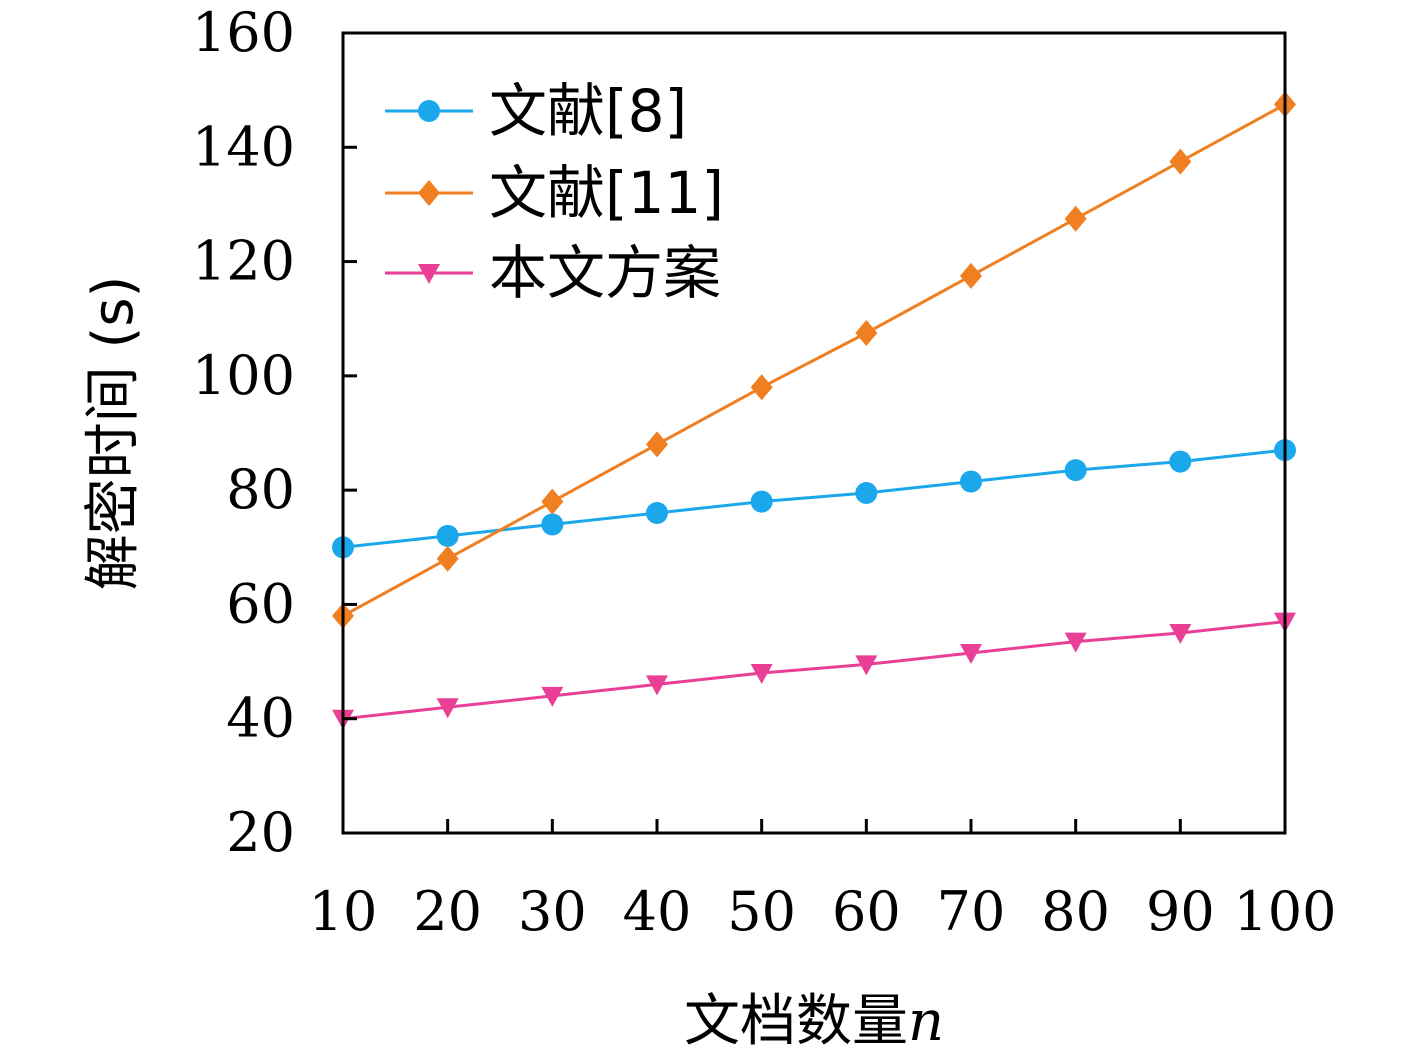 The image size is (1417, 1058). I want to click on legend-entry: 文献[8], so click(536, 111).